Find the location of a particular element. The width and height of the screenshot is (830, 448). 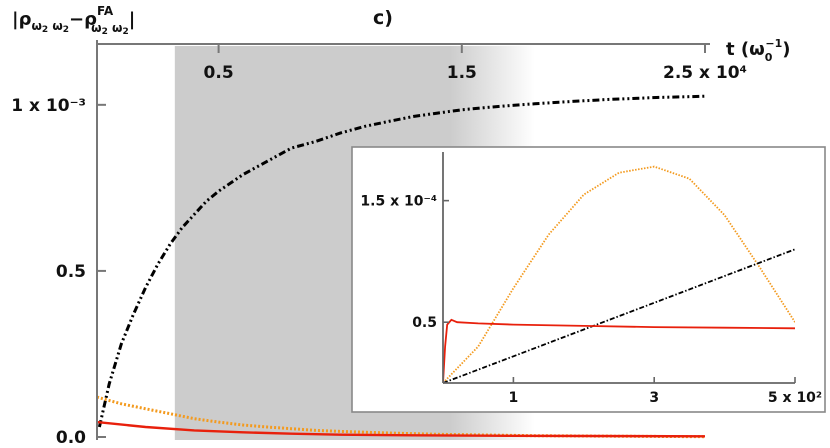

inset-x-tick-label-0: 1 is located at coordinates (514, 398).